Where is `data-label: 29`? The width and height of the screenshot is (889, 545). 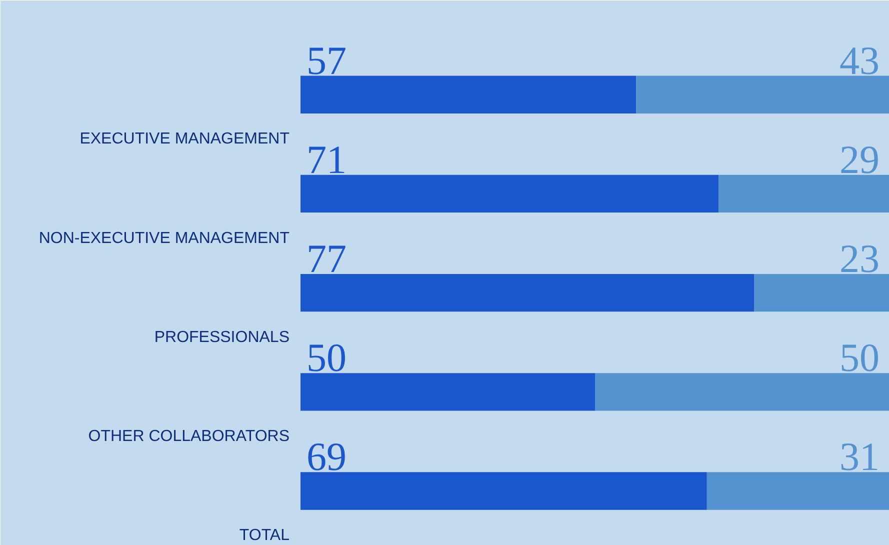
data-label: 29 is located at coordinates (860, 159).